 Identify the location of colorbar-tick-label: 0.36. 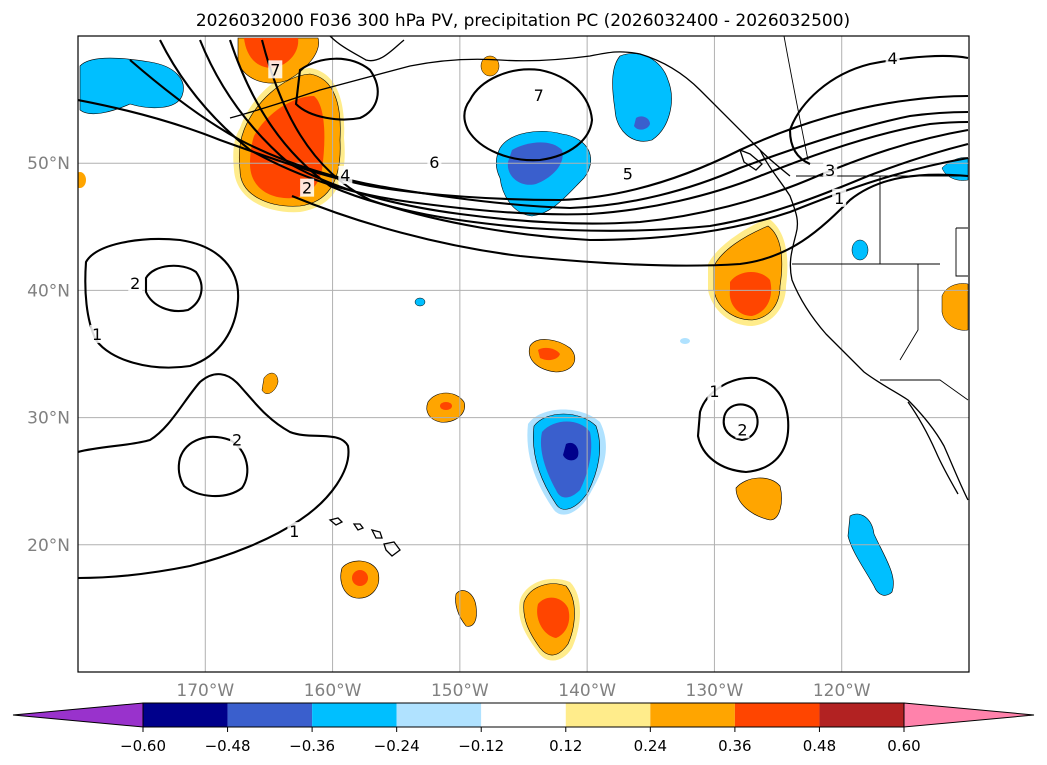
(734, 746).